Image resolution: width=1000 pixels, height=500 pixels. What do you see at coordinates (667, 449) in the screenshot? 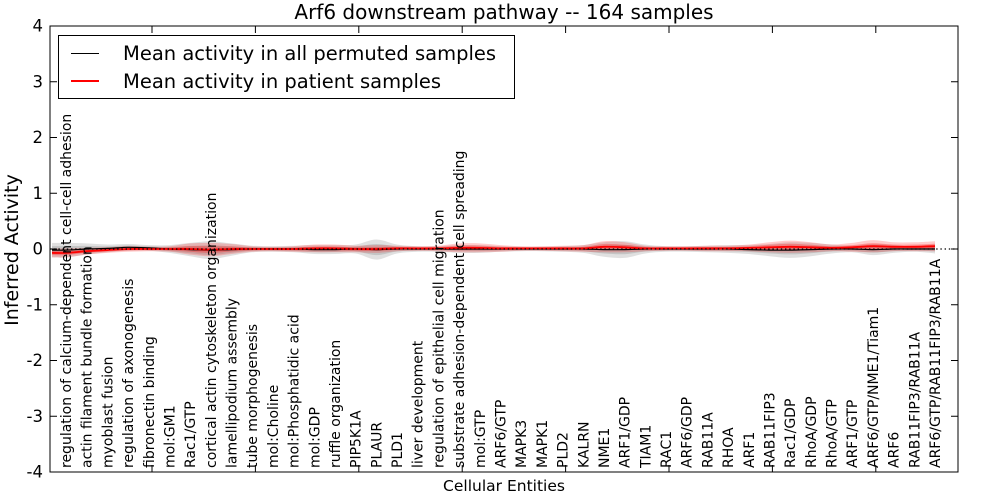
I see `x-tick-label: RAC1` at bounding box center [667, 449].